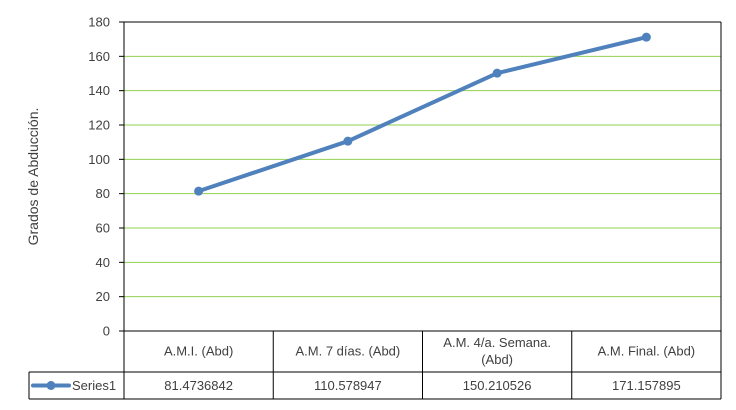 This screenshot has width=736, height=410. I want to click on data-table-value: 81.4736842, so click(198, 385).